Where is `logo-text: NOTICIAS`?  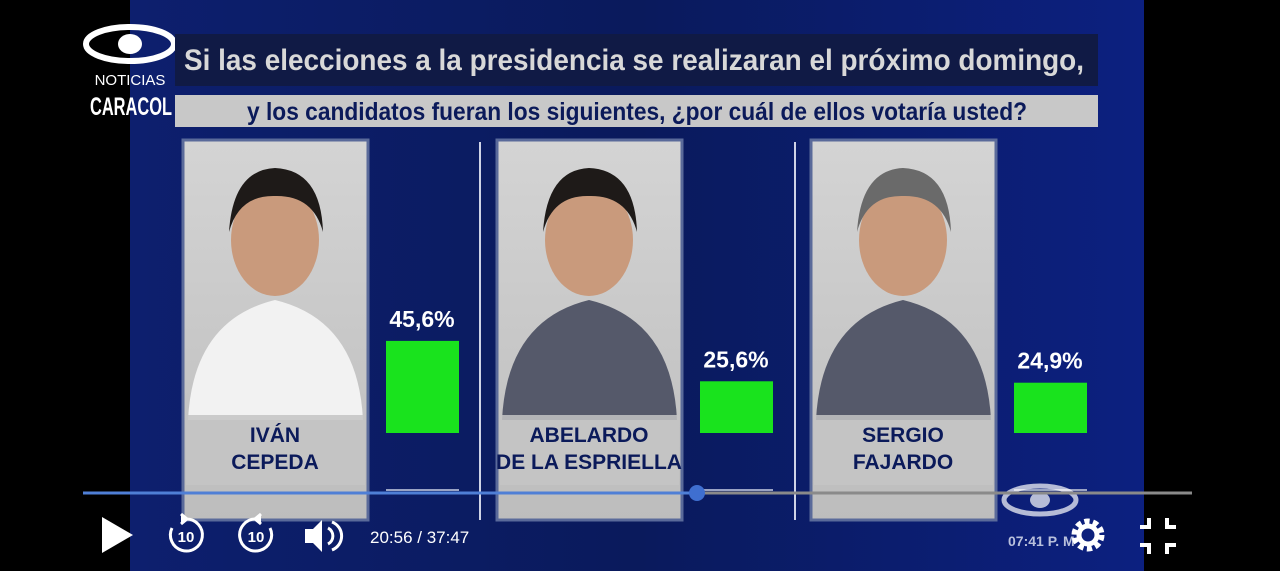 logo-text: NOTICIAS is located at coordinates (130, 80).